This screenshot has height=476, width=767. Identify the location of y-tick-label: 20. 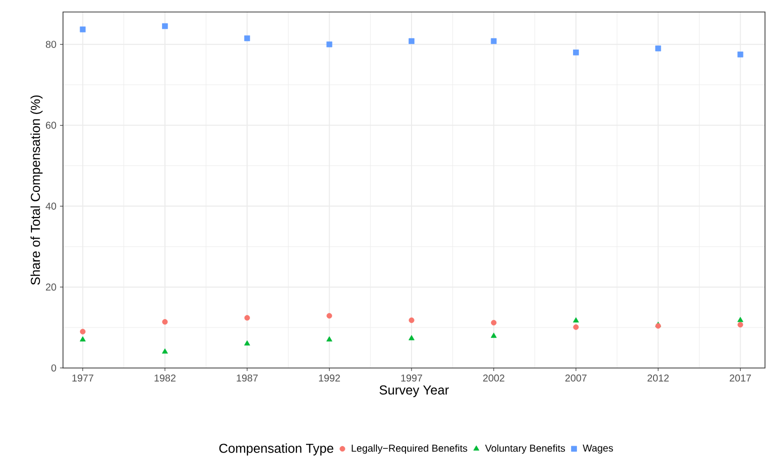
(51, 287).